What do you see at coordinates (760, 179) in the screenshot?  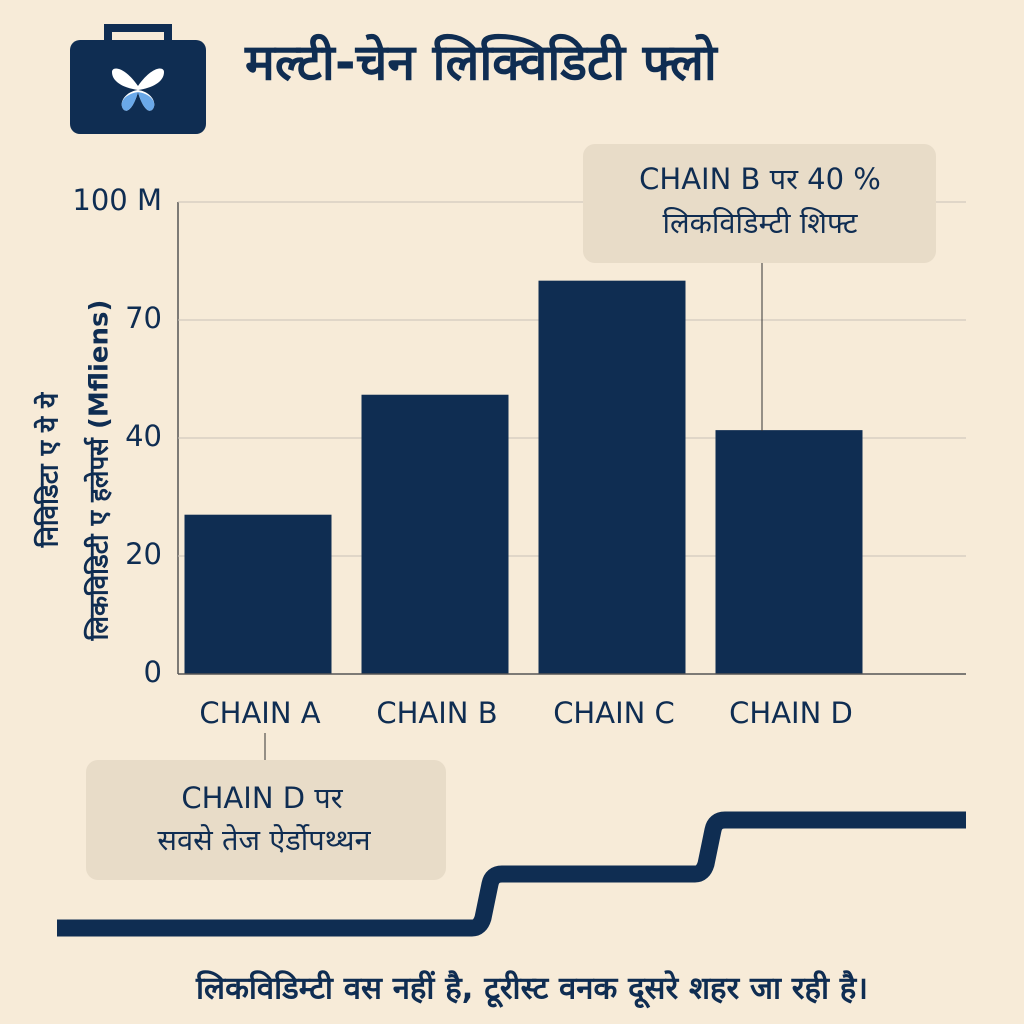 I see `annotation-text: CHAIN B पर 40 %` at bounding box center [760, 179].